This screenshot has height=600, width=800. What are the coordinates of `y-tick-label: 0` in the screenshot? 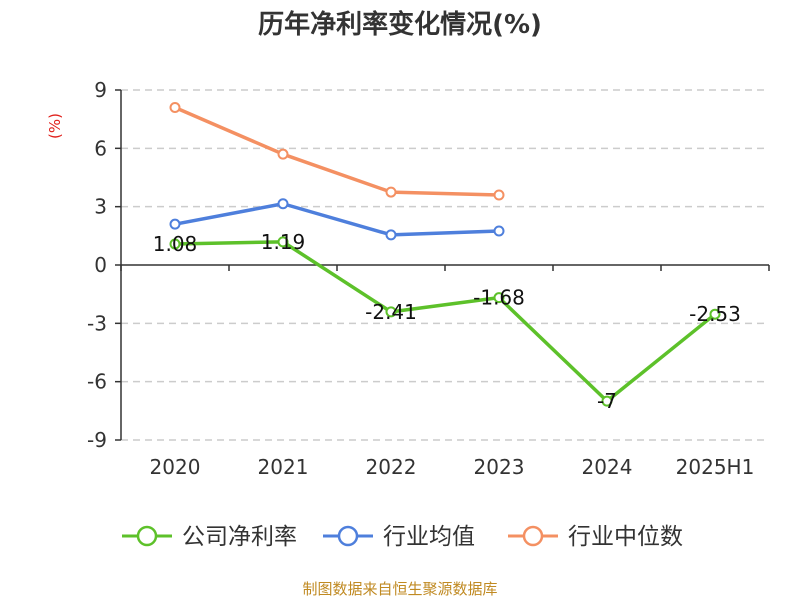 It's located at (100, 265).